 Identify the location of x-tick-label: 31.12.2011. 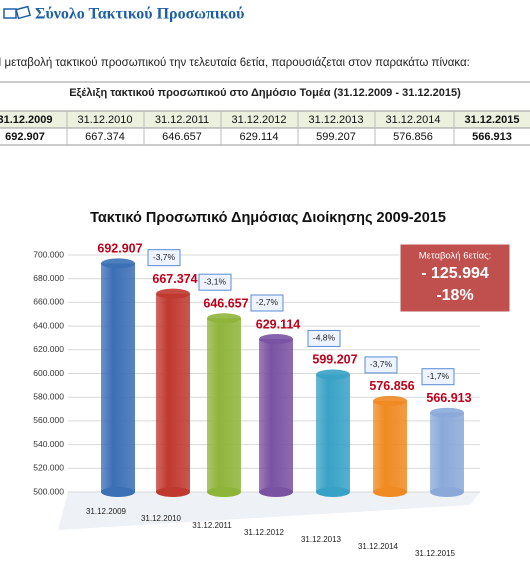
(212, 525).